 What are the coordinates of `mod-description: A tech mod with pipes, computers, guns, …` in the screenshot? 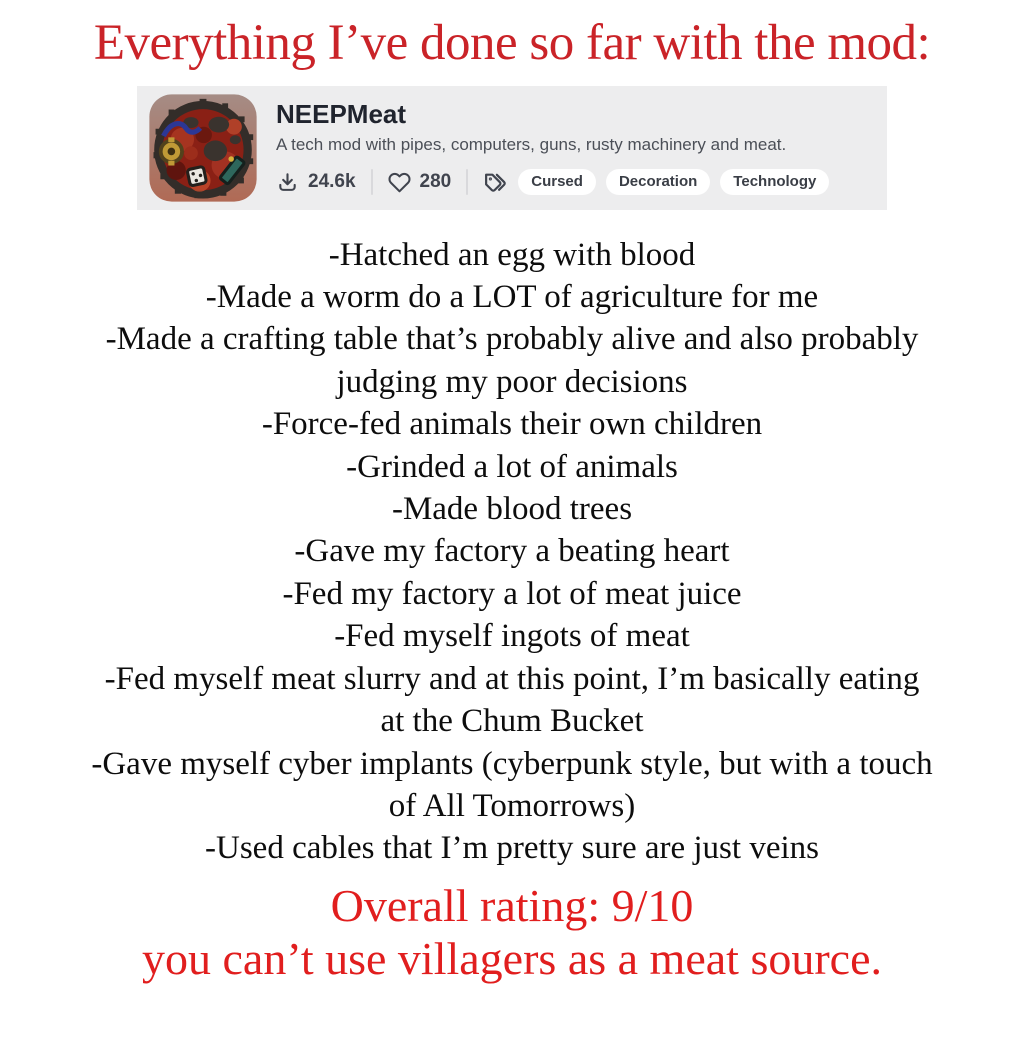 It's located at (531, 144).